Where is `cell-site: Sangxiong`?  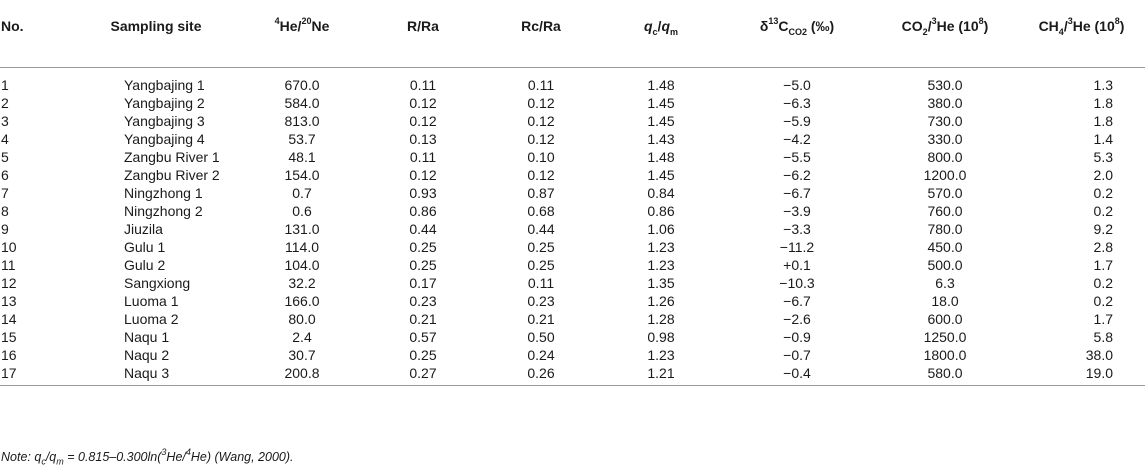
cell-site: Sangxiong is located at coordinates (157, 283).